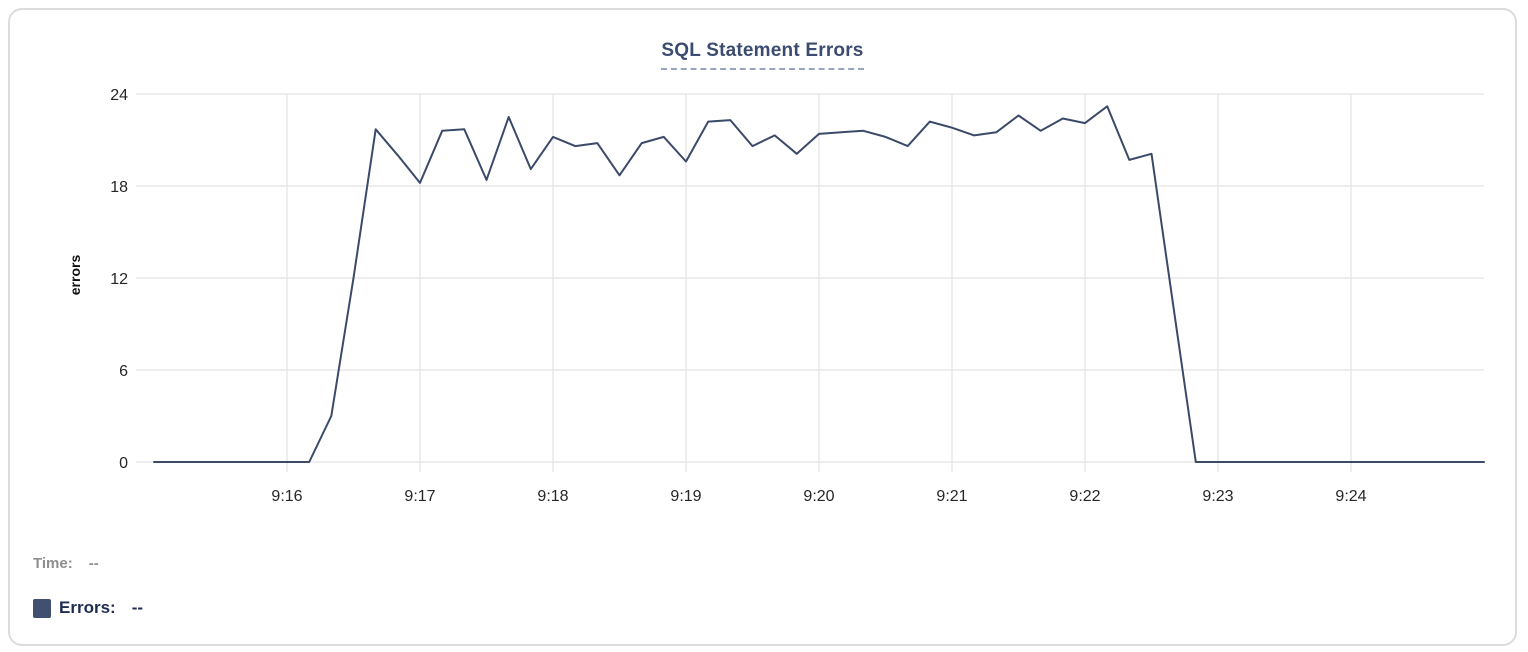  Describe the element at coordinates (818, 496) in the screenshot. I see `x-tick-label: 9:20` at that location.